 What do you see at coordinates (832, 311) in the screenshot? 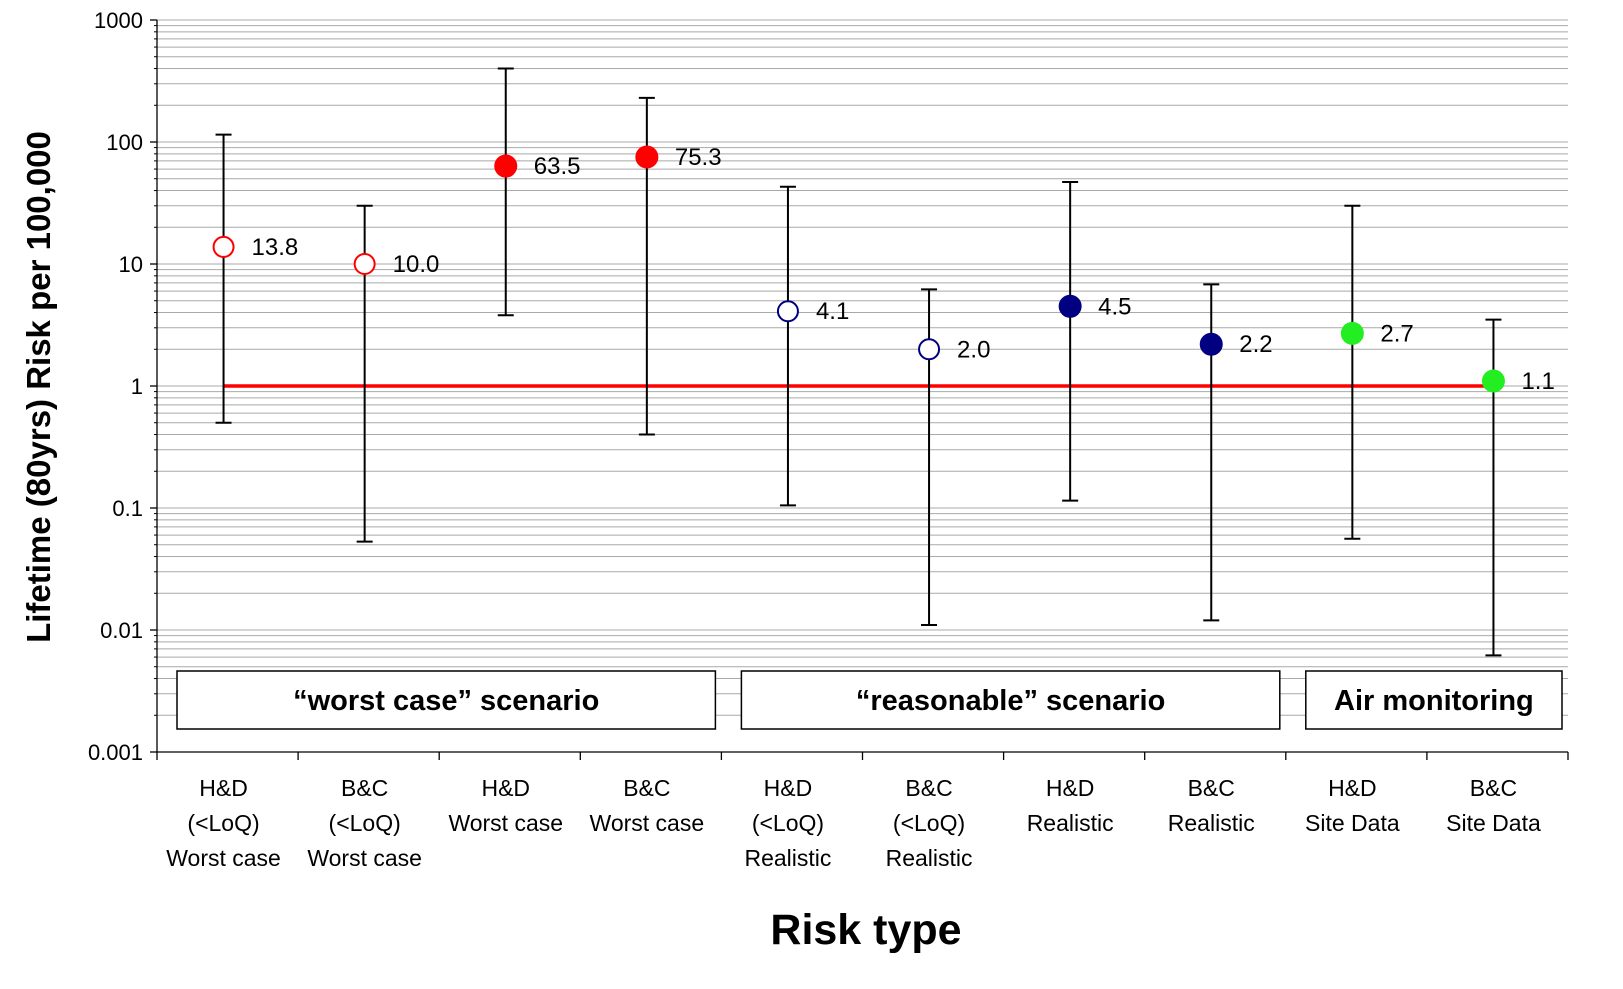
I see `data-label: 4.1` at bounding box center [832, 311].